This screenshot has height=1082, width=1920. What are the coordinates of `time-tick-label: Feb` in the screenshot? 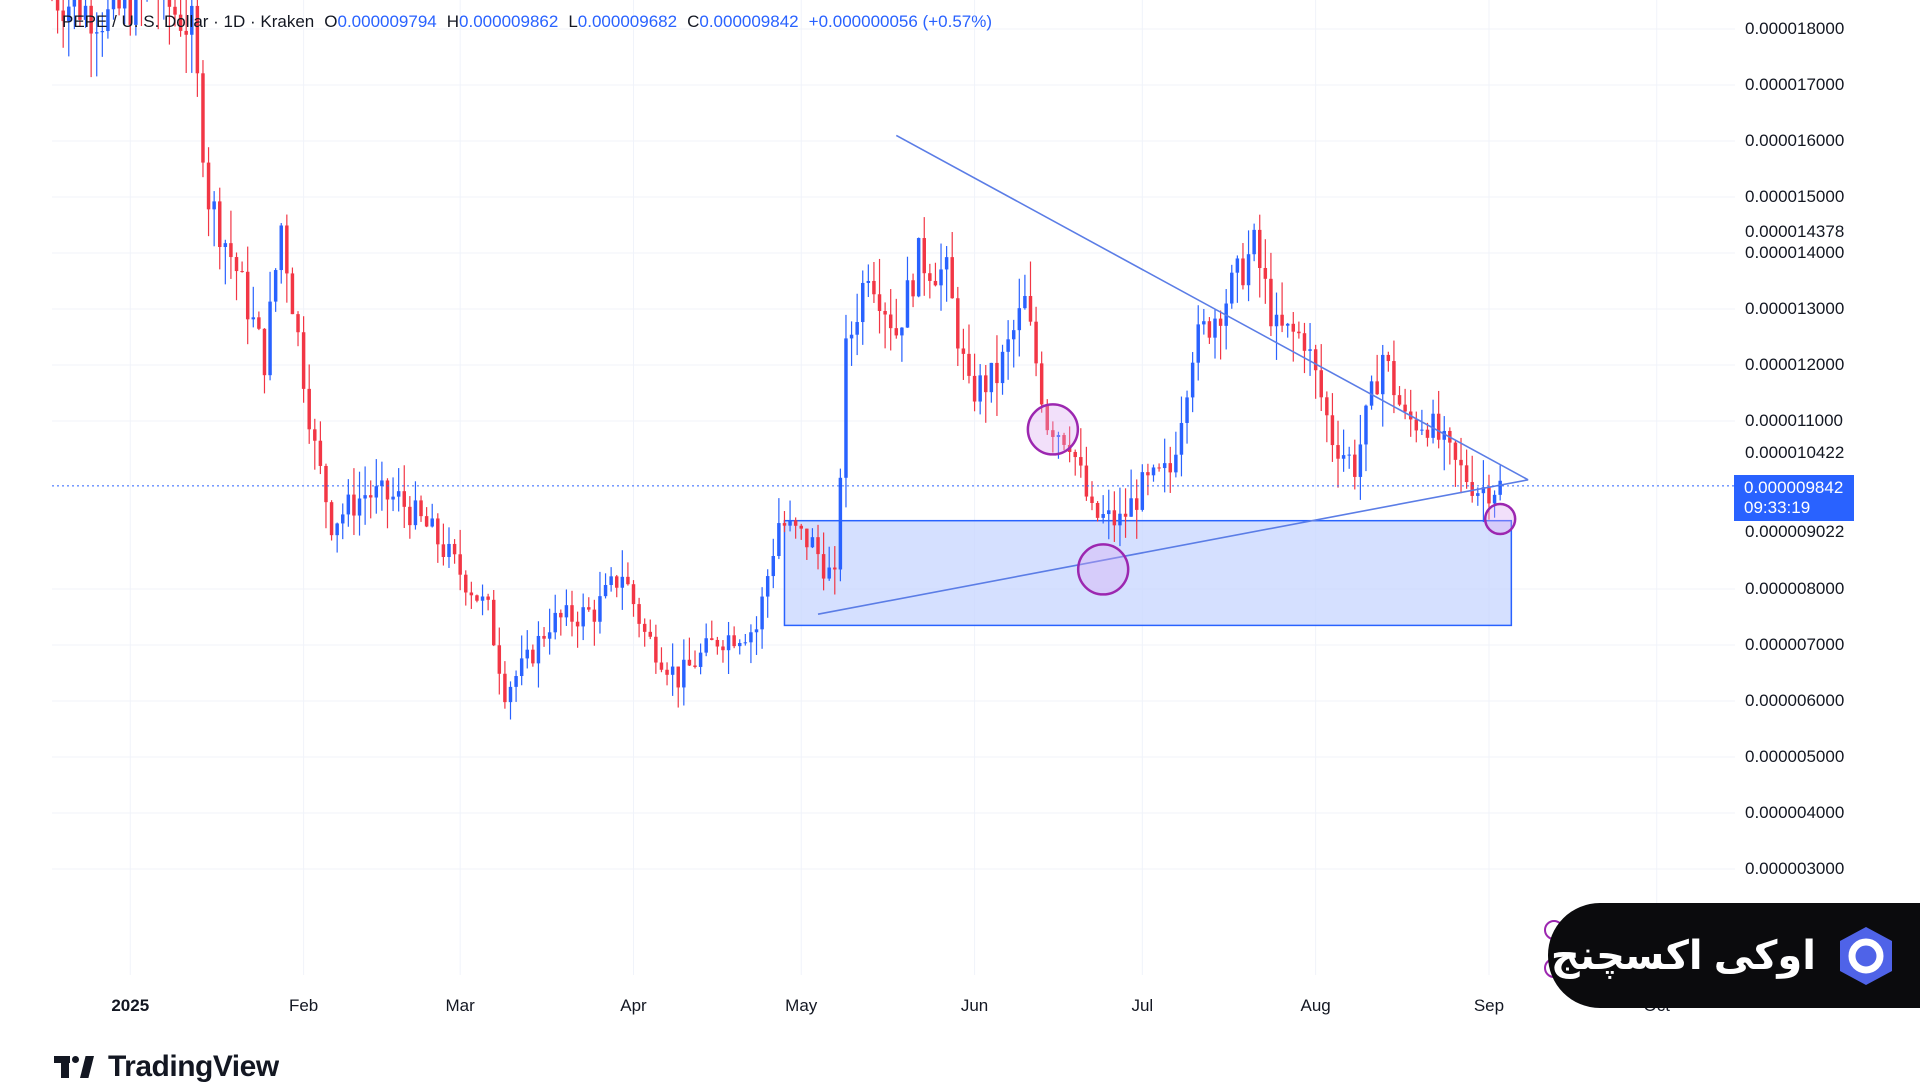 It's located at (303, 1005).